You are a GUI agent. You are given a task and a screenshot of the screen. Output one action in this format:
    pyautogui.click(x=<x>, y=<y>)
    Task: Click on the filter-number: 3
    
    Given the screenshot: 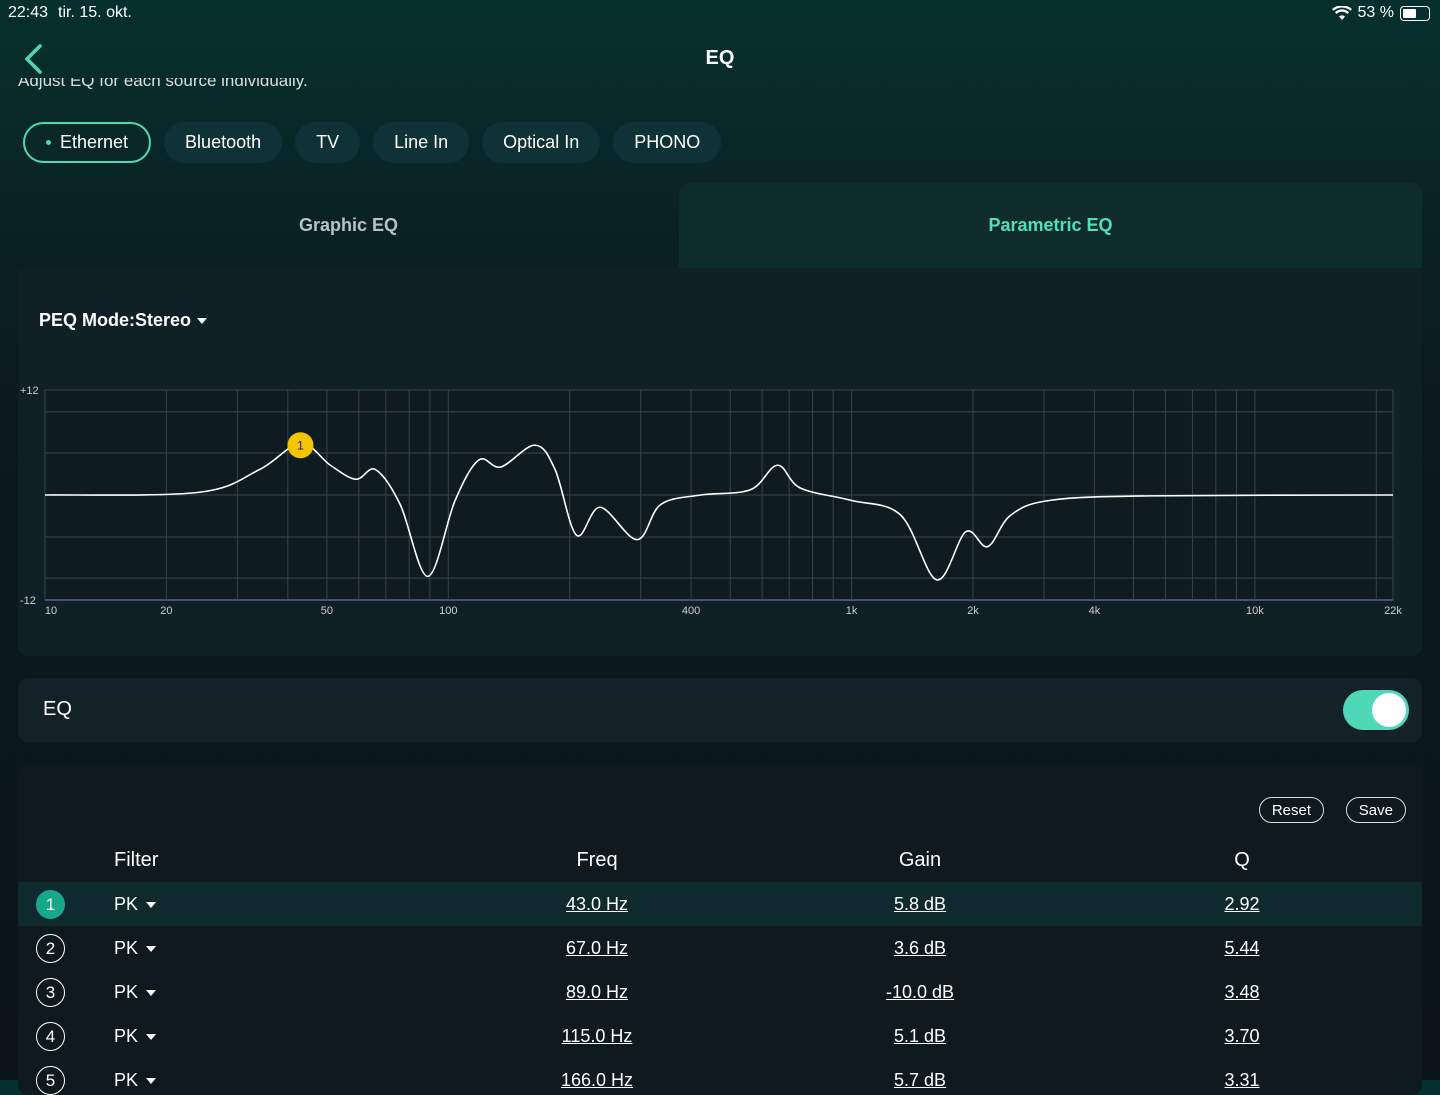 What is the action you would take?
    pyautogui.click(x=50, y=992)
    